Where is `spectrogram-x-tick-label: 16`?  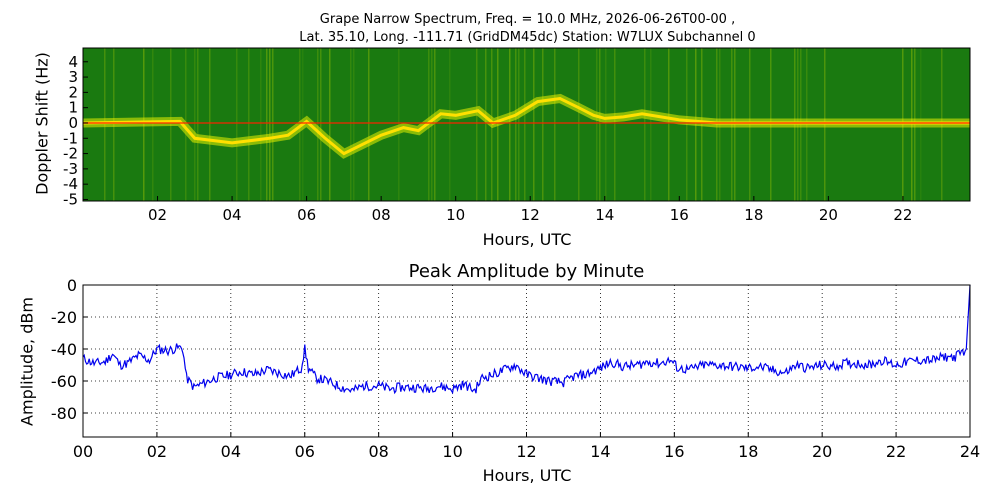 spectrogram-x-tick-label: 16 is located at coordinates (679, 215).